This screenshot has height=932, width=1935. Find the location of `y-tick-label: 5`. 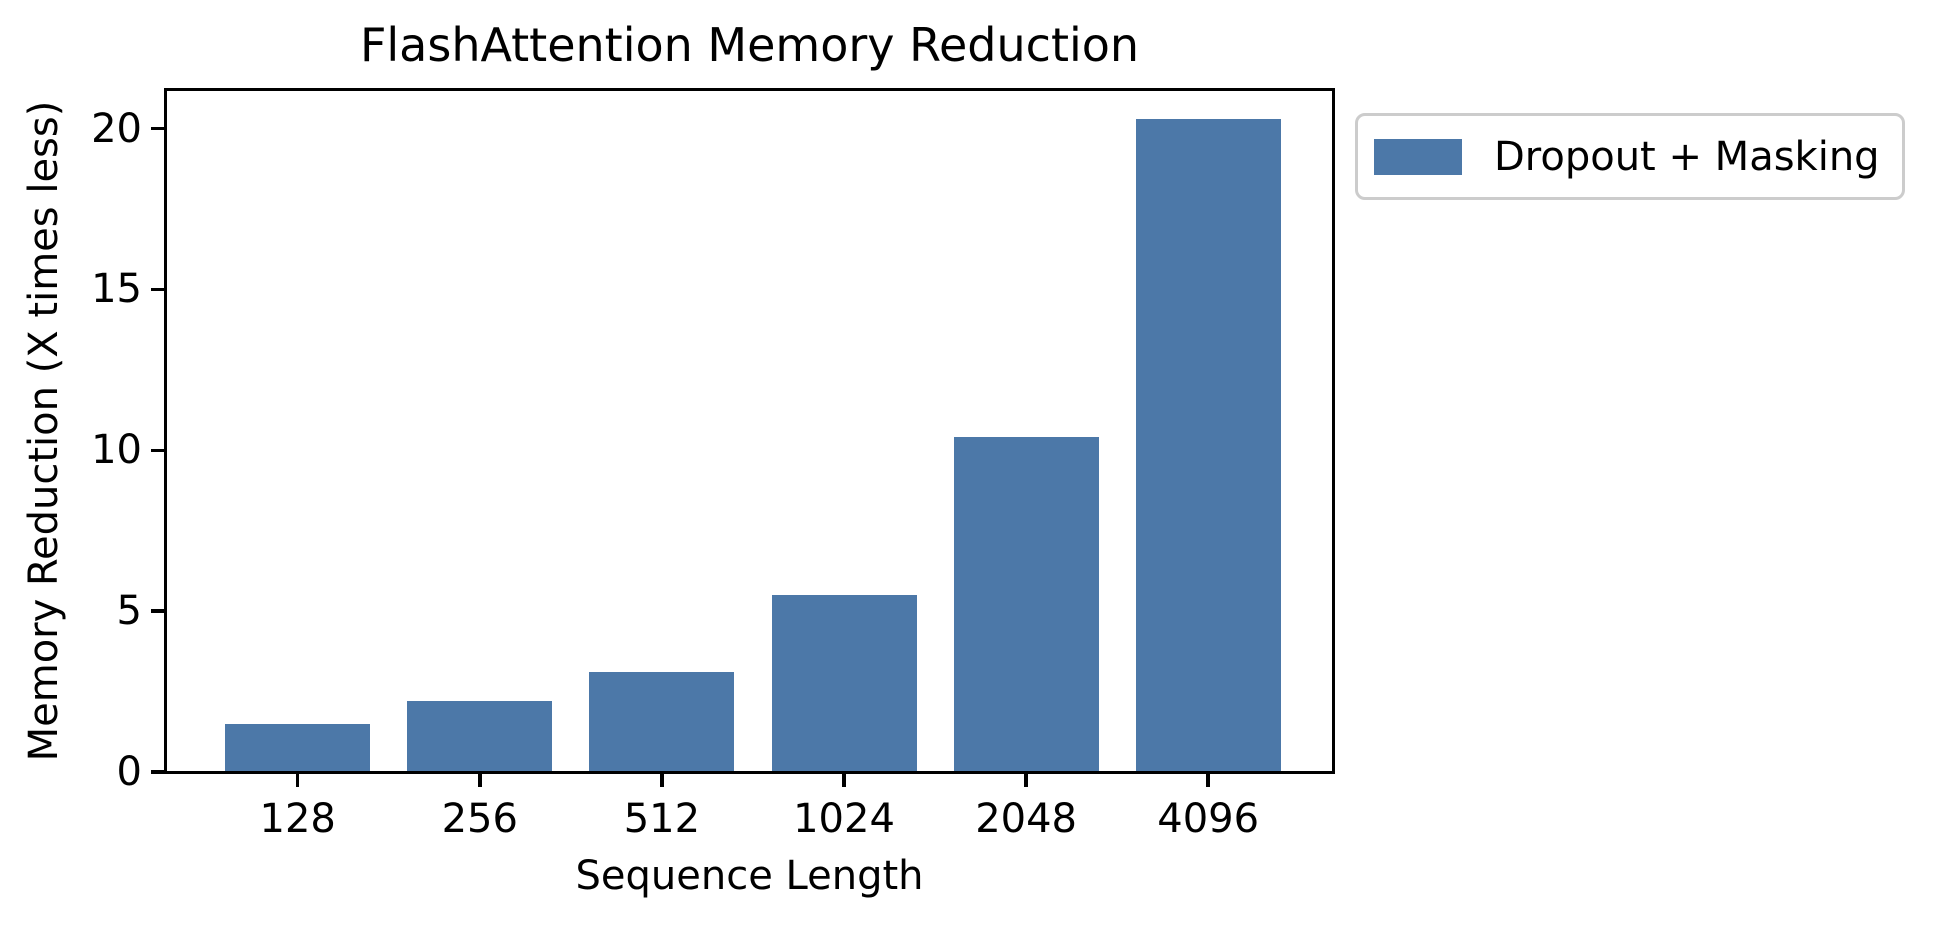

y-tick-label: 5 is located at coordinates (129, 611).